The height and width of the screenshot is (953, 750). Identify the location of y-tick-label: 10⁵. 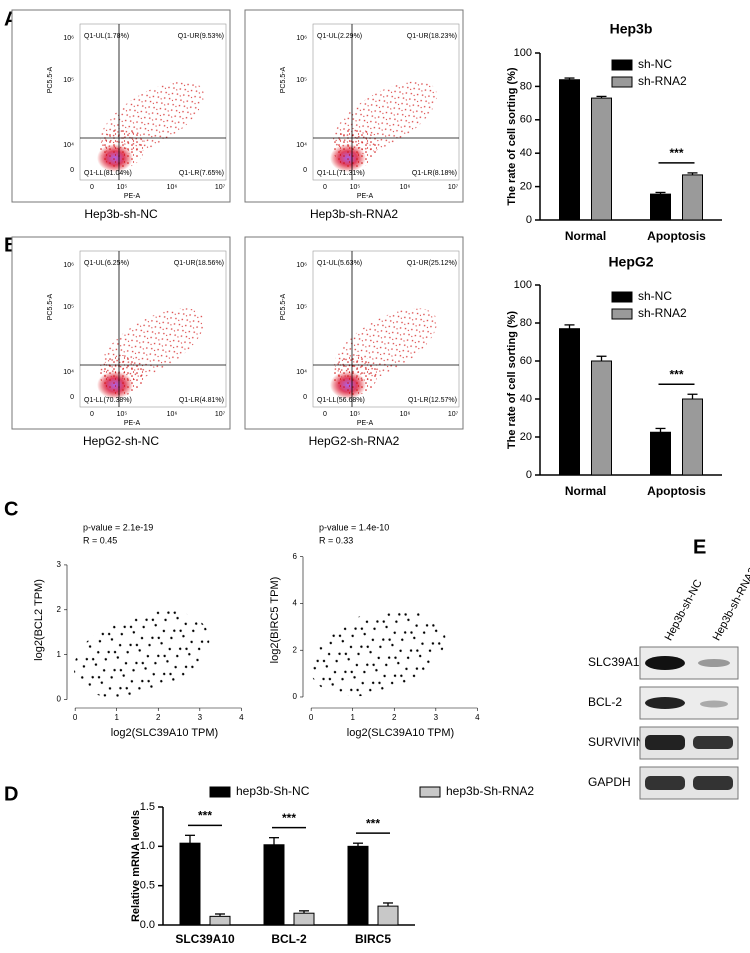
(301, 307).